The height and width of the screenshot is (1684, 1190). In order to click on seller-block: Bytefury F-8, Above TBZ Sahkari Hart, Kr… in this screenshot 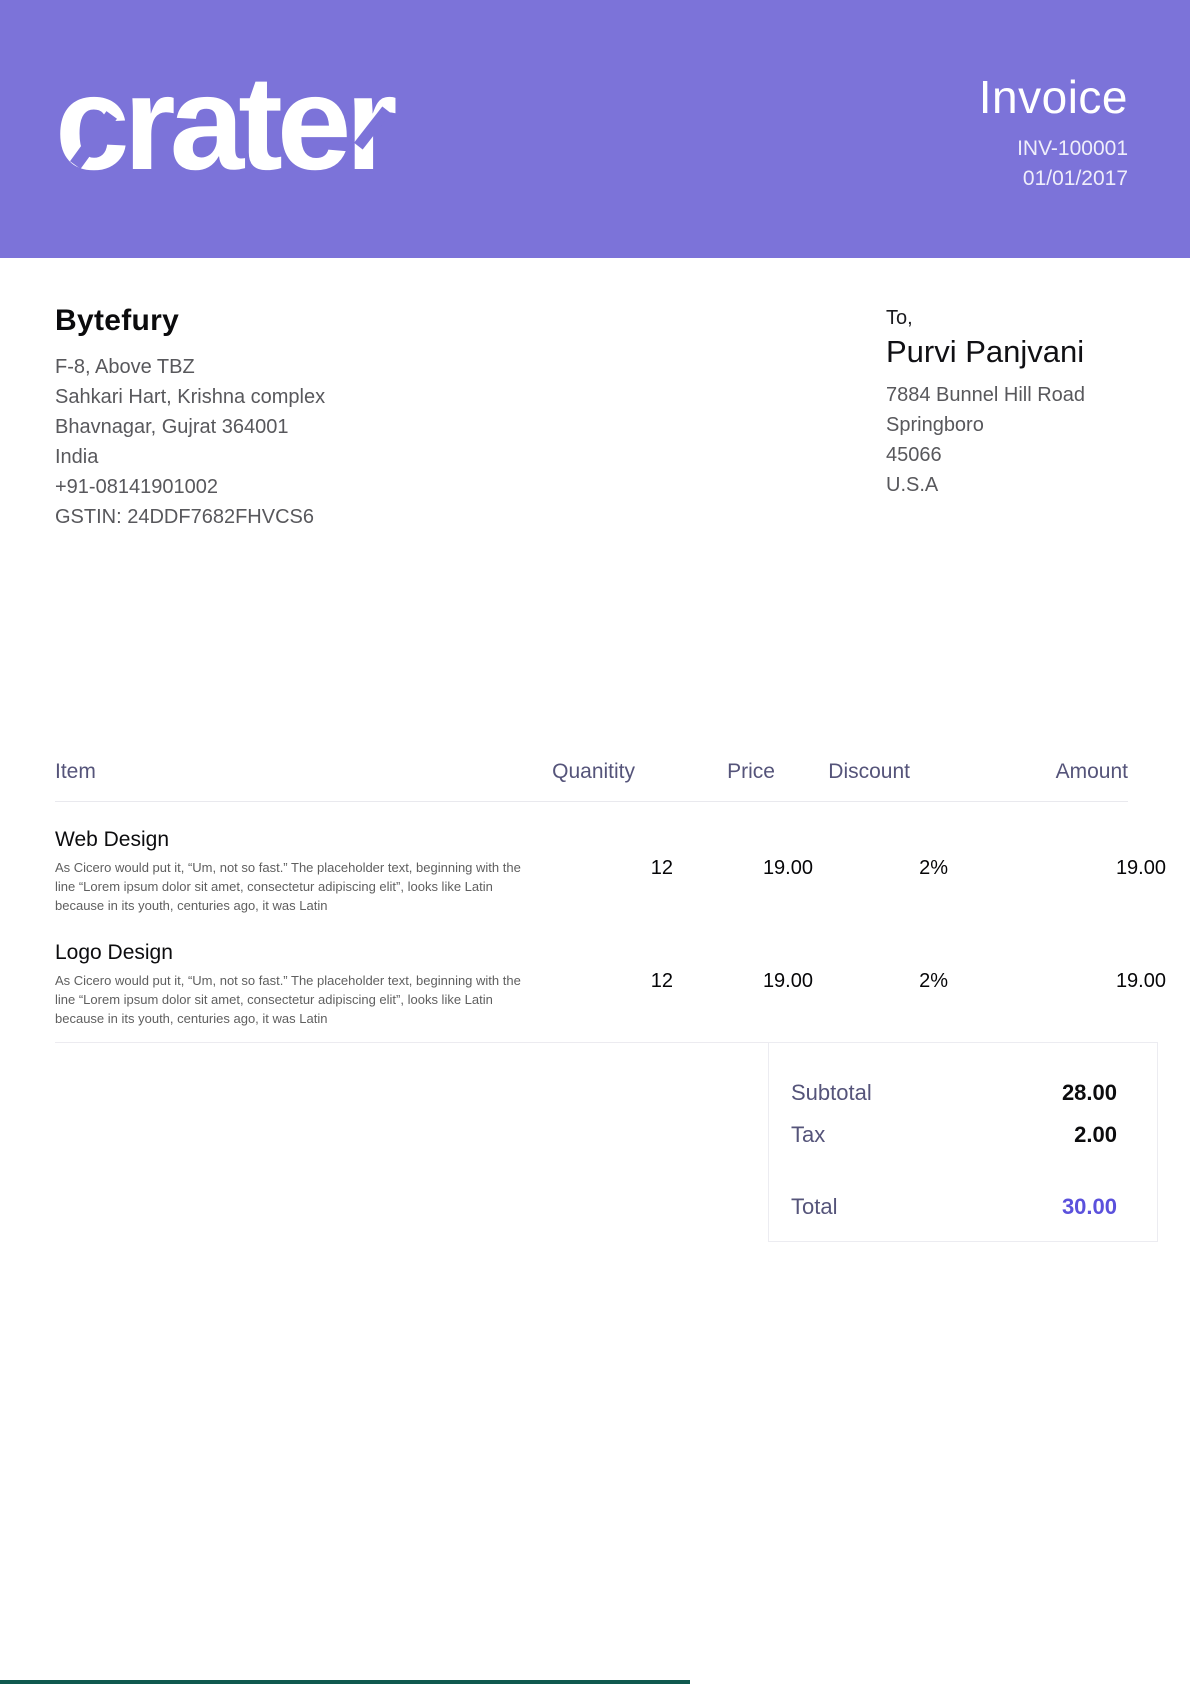, I will do `click(190, 418)`.